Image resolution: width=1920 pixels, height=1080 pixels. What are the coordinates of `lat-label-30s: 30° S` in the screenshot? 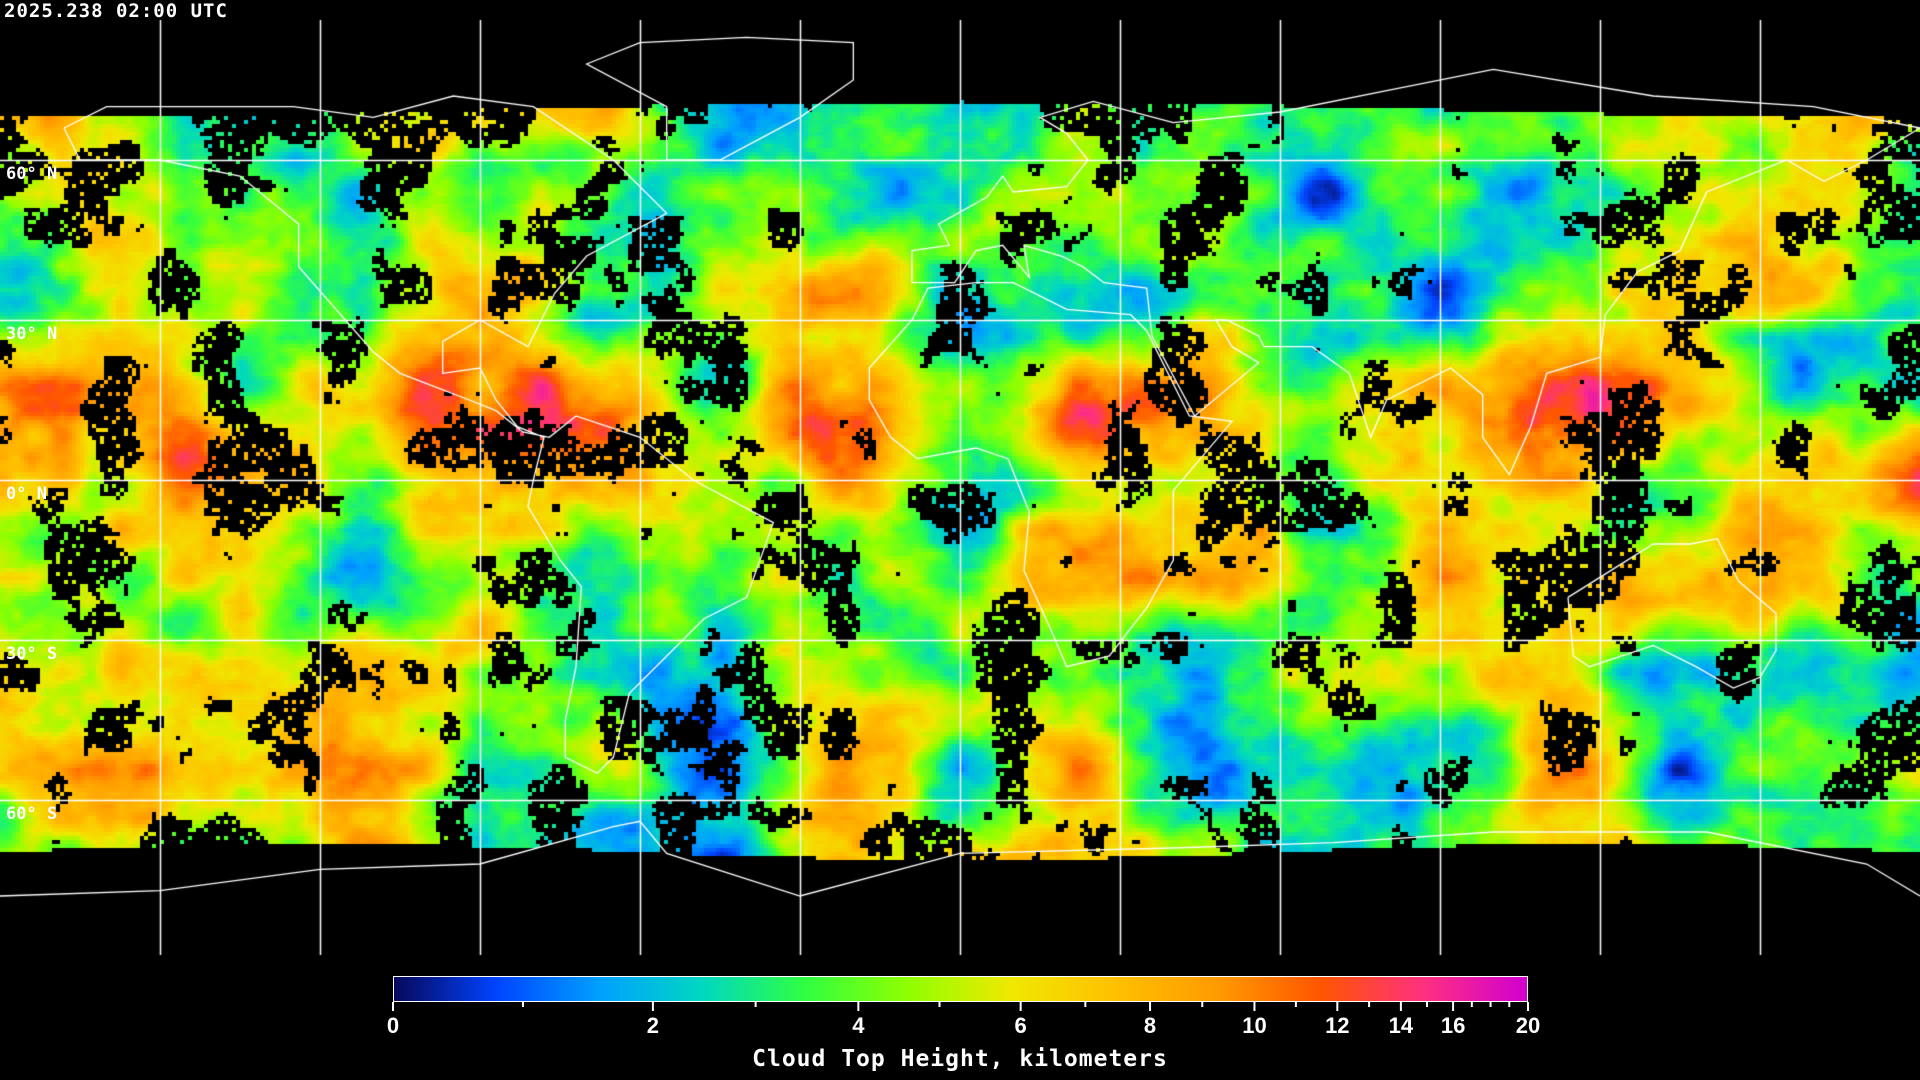 It's located at (32, 654).